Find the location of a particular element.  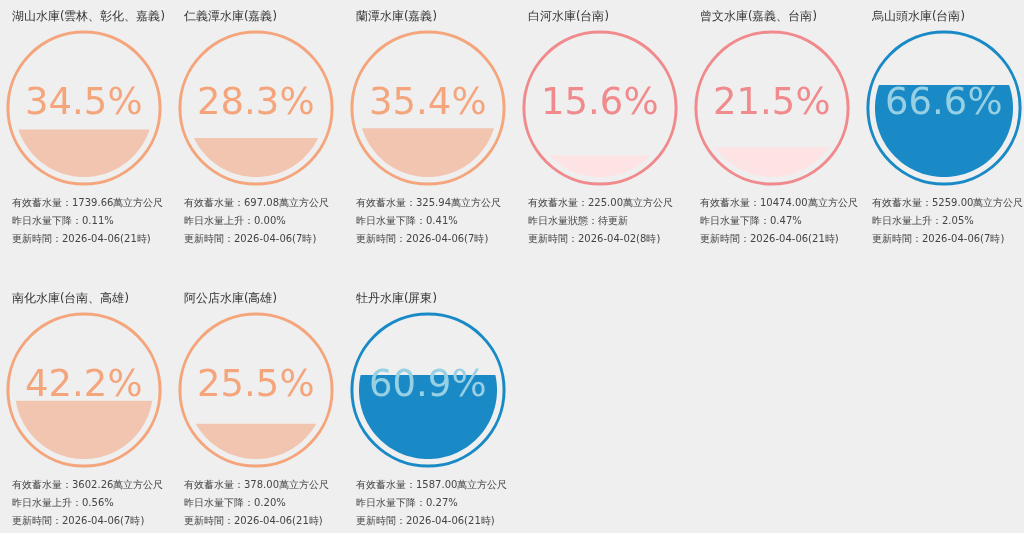

text: 昨日水量下降：0.41% is located at coordinates (407, 221).